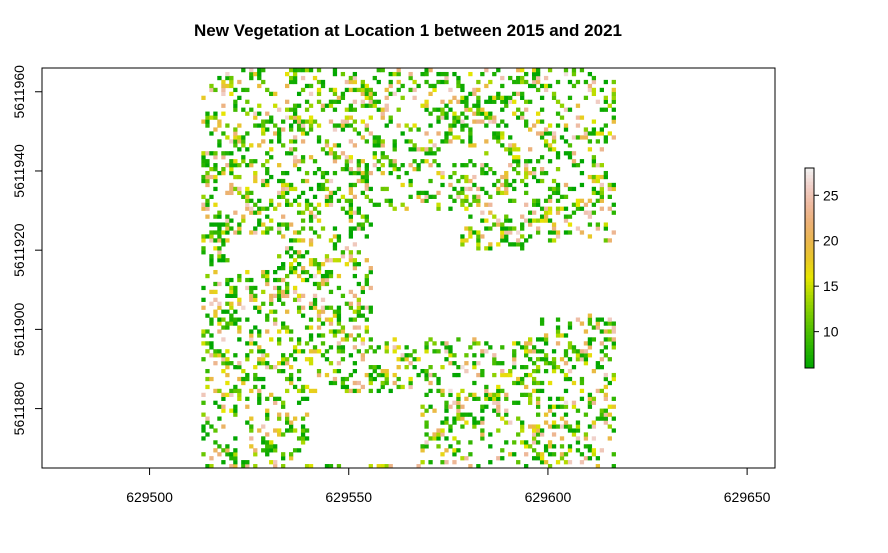  Describe the element at coordinates (809, 290) in the screenshot. I see `legend-color-step` at that location.